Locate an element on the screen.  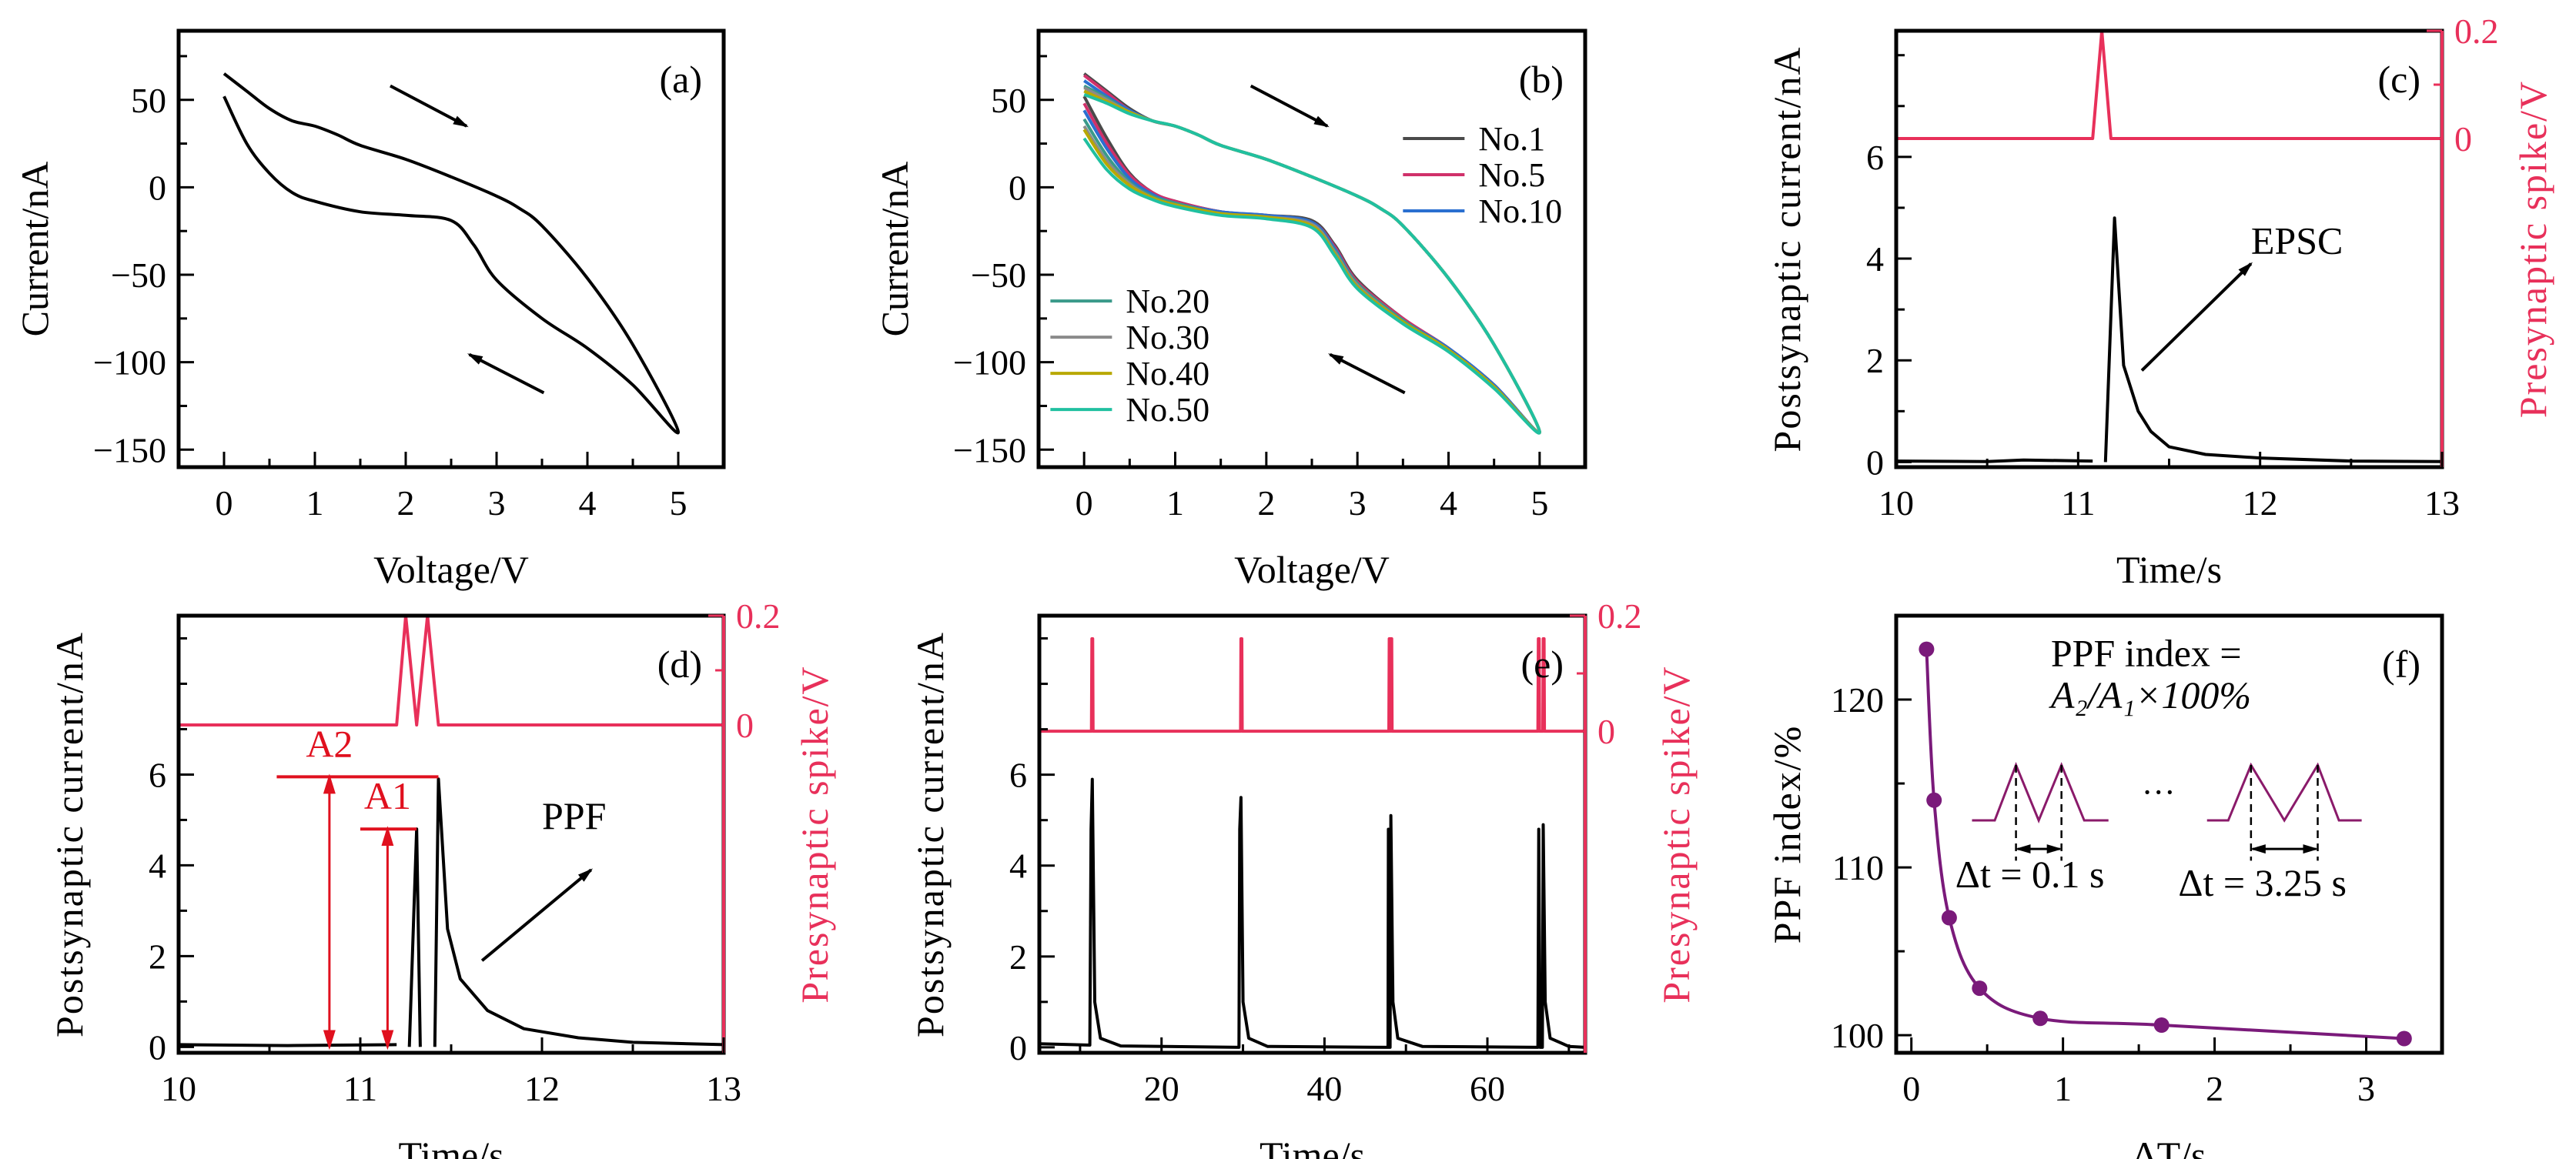
legend-item: No.10 is located at coordinates (1483, 211).